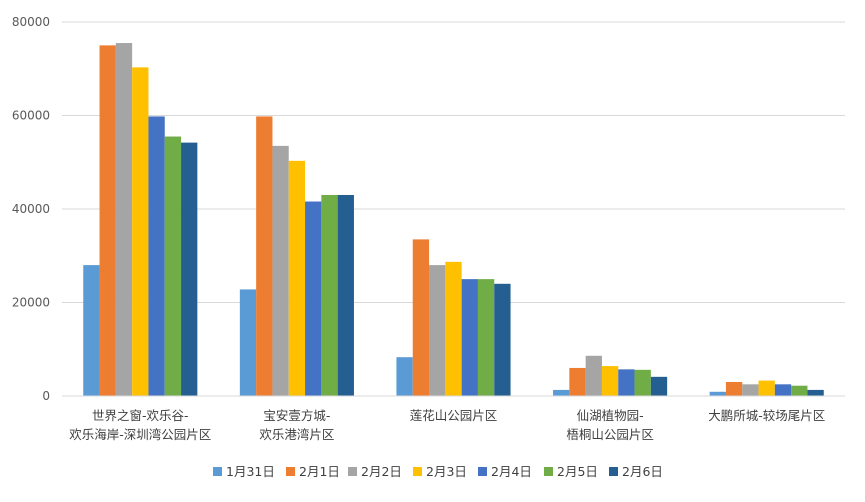 The height and width of the screenshot is (502, 865). What do you see at coordinates (46, 396) in the screenshot?
I see `y-tick-label: 0` at bounding box center [46, 396].